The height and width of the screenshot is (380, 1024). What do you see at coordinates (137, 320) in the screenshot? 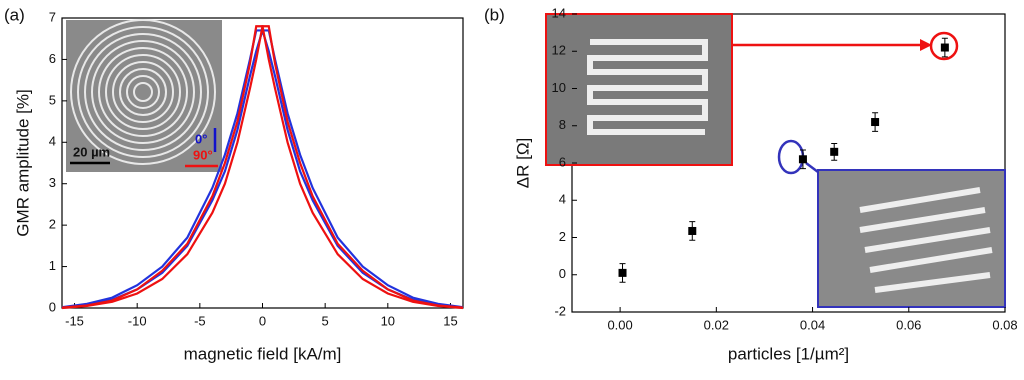
I see `x-tick-label: -10` at bounding box center [137, 320].